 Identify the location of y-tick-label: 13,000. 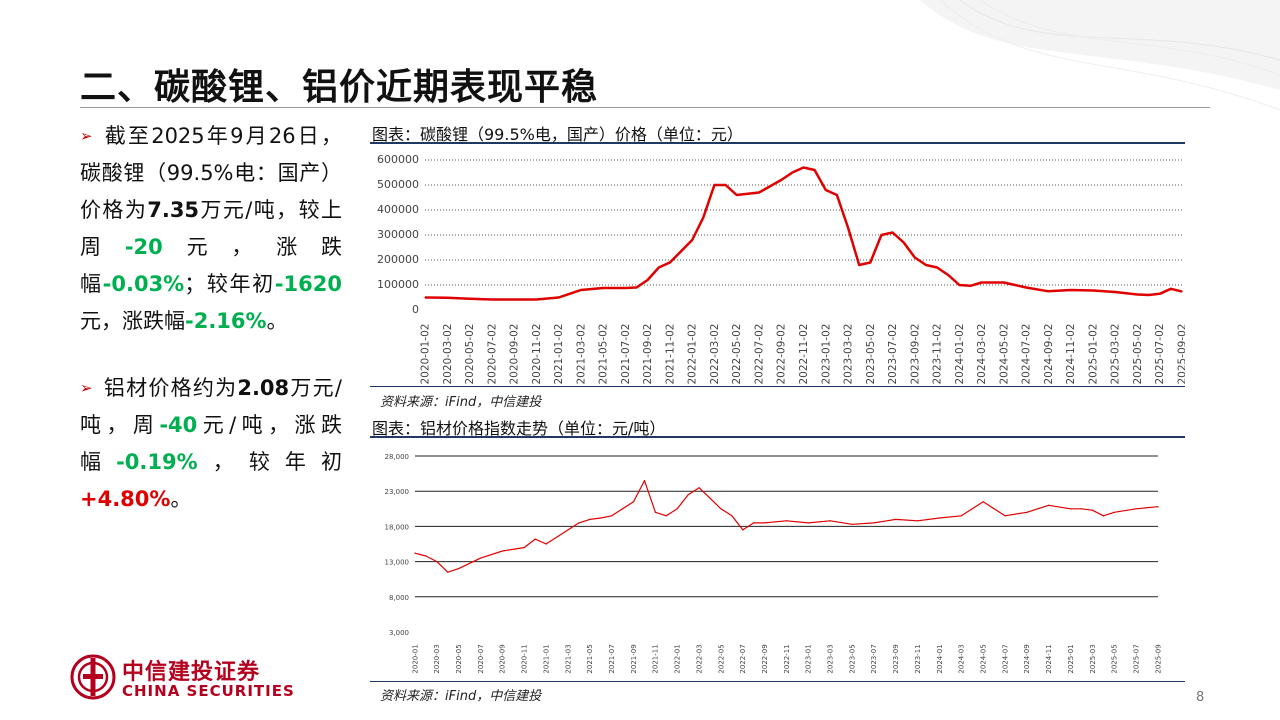
(397, 563).